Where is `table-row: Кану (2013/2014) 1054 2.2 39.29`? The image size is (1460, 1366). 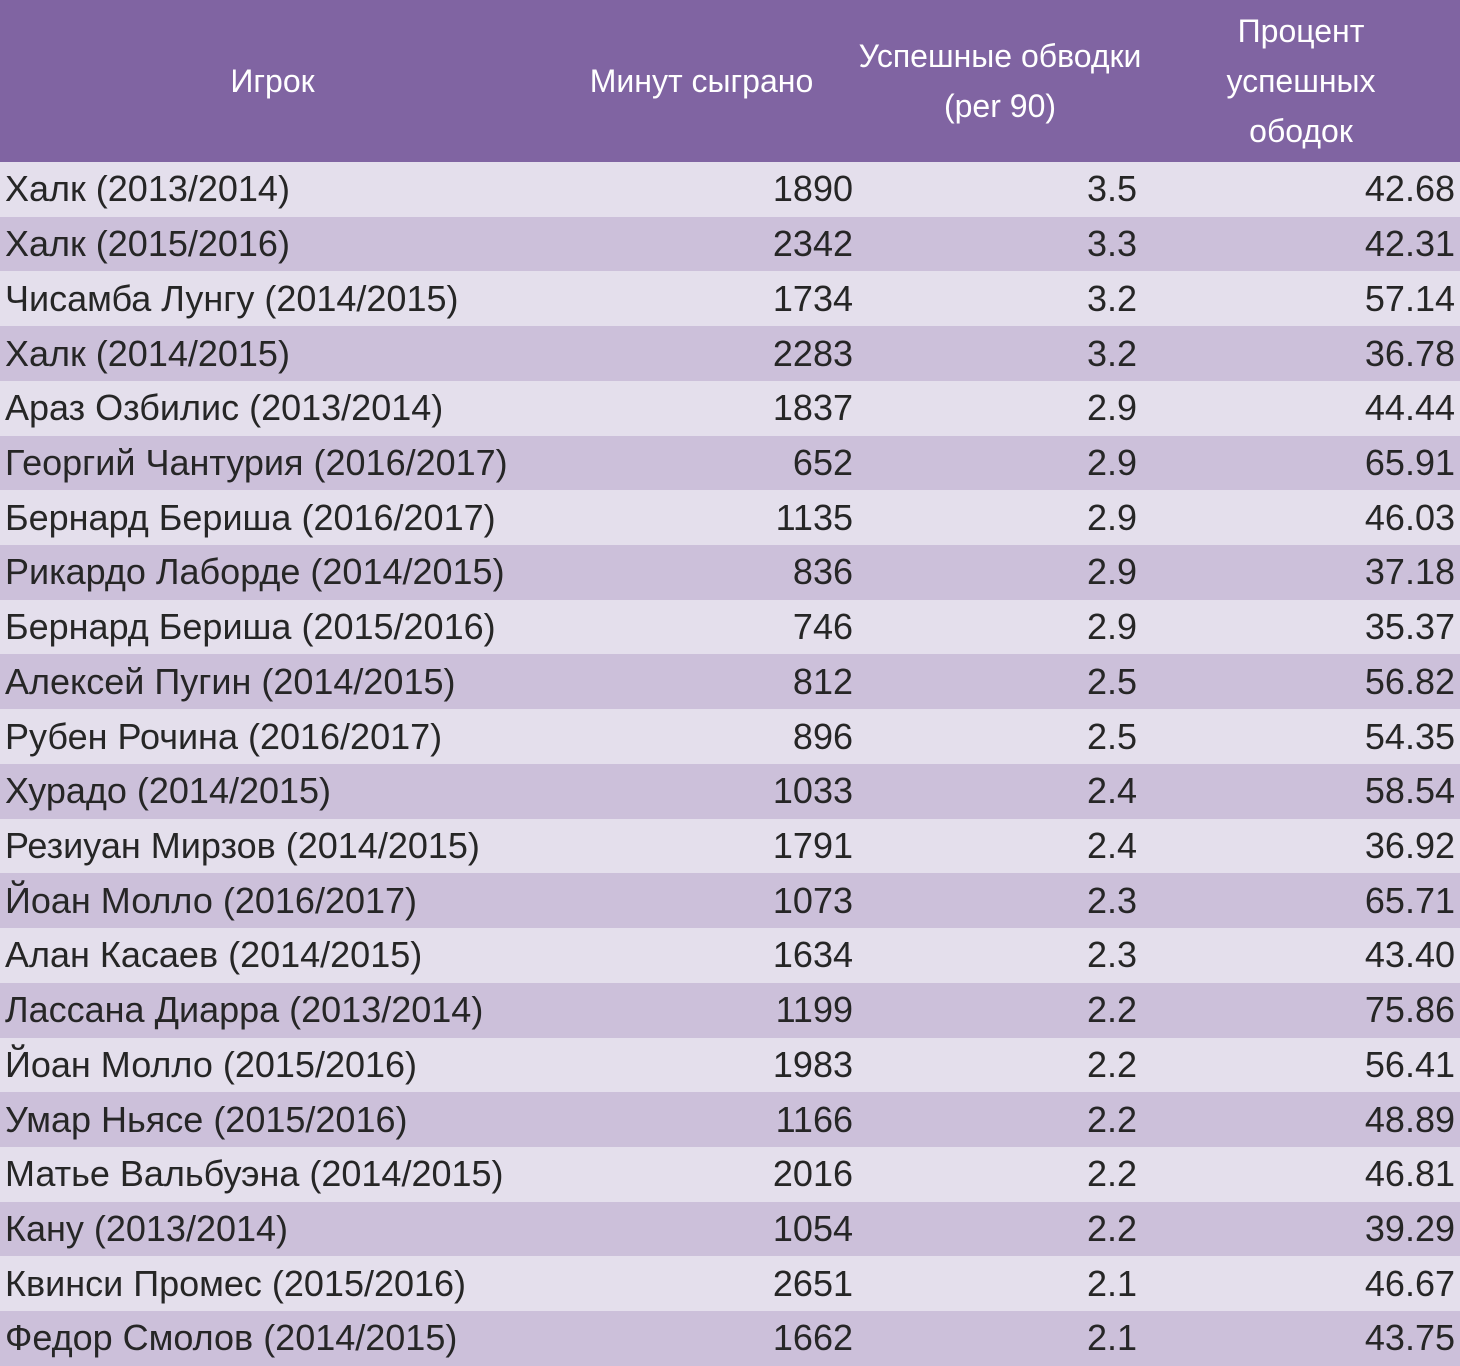 table-row: Кану (2013/2014) 1054 2.2 39.29 is located at coordinates (730, 1229).